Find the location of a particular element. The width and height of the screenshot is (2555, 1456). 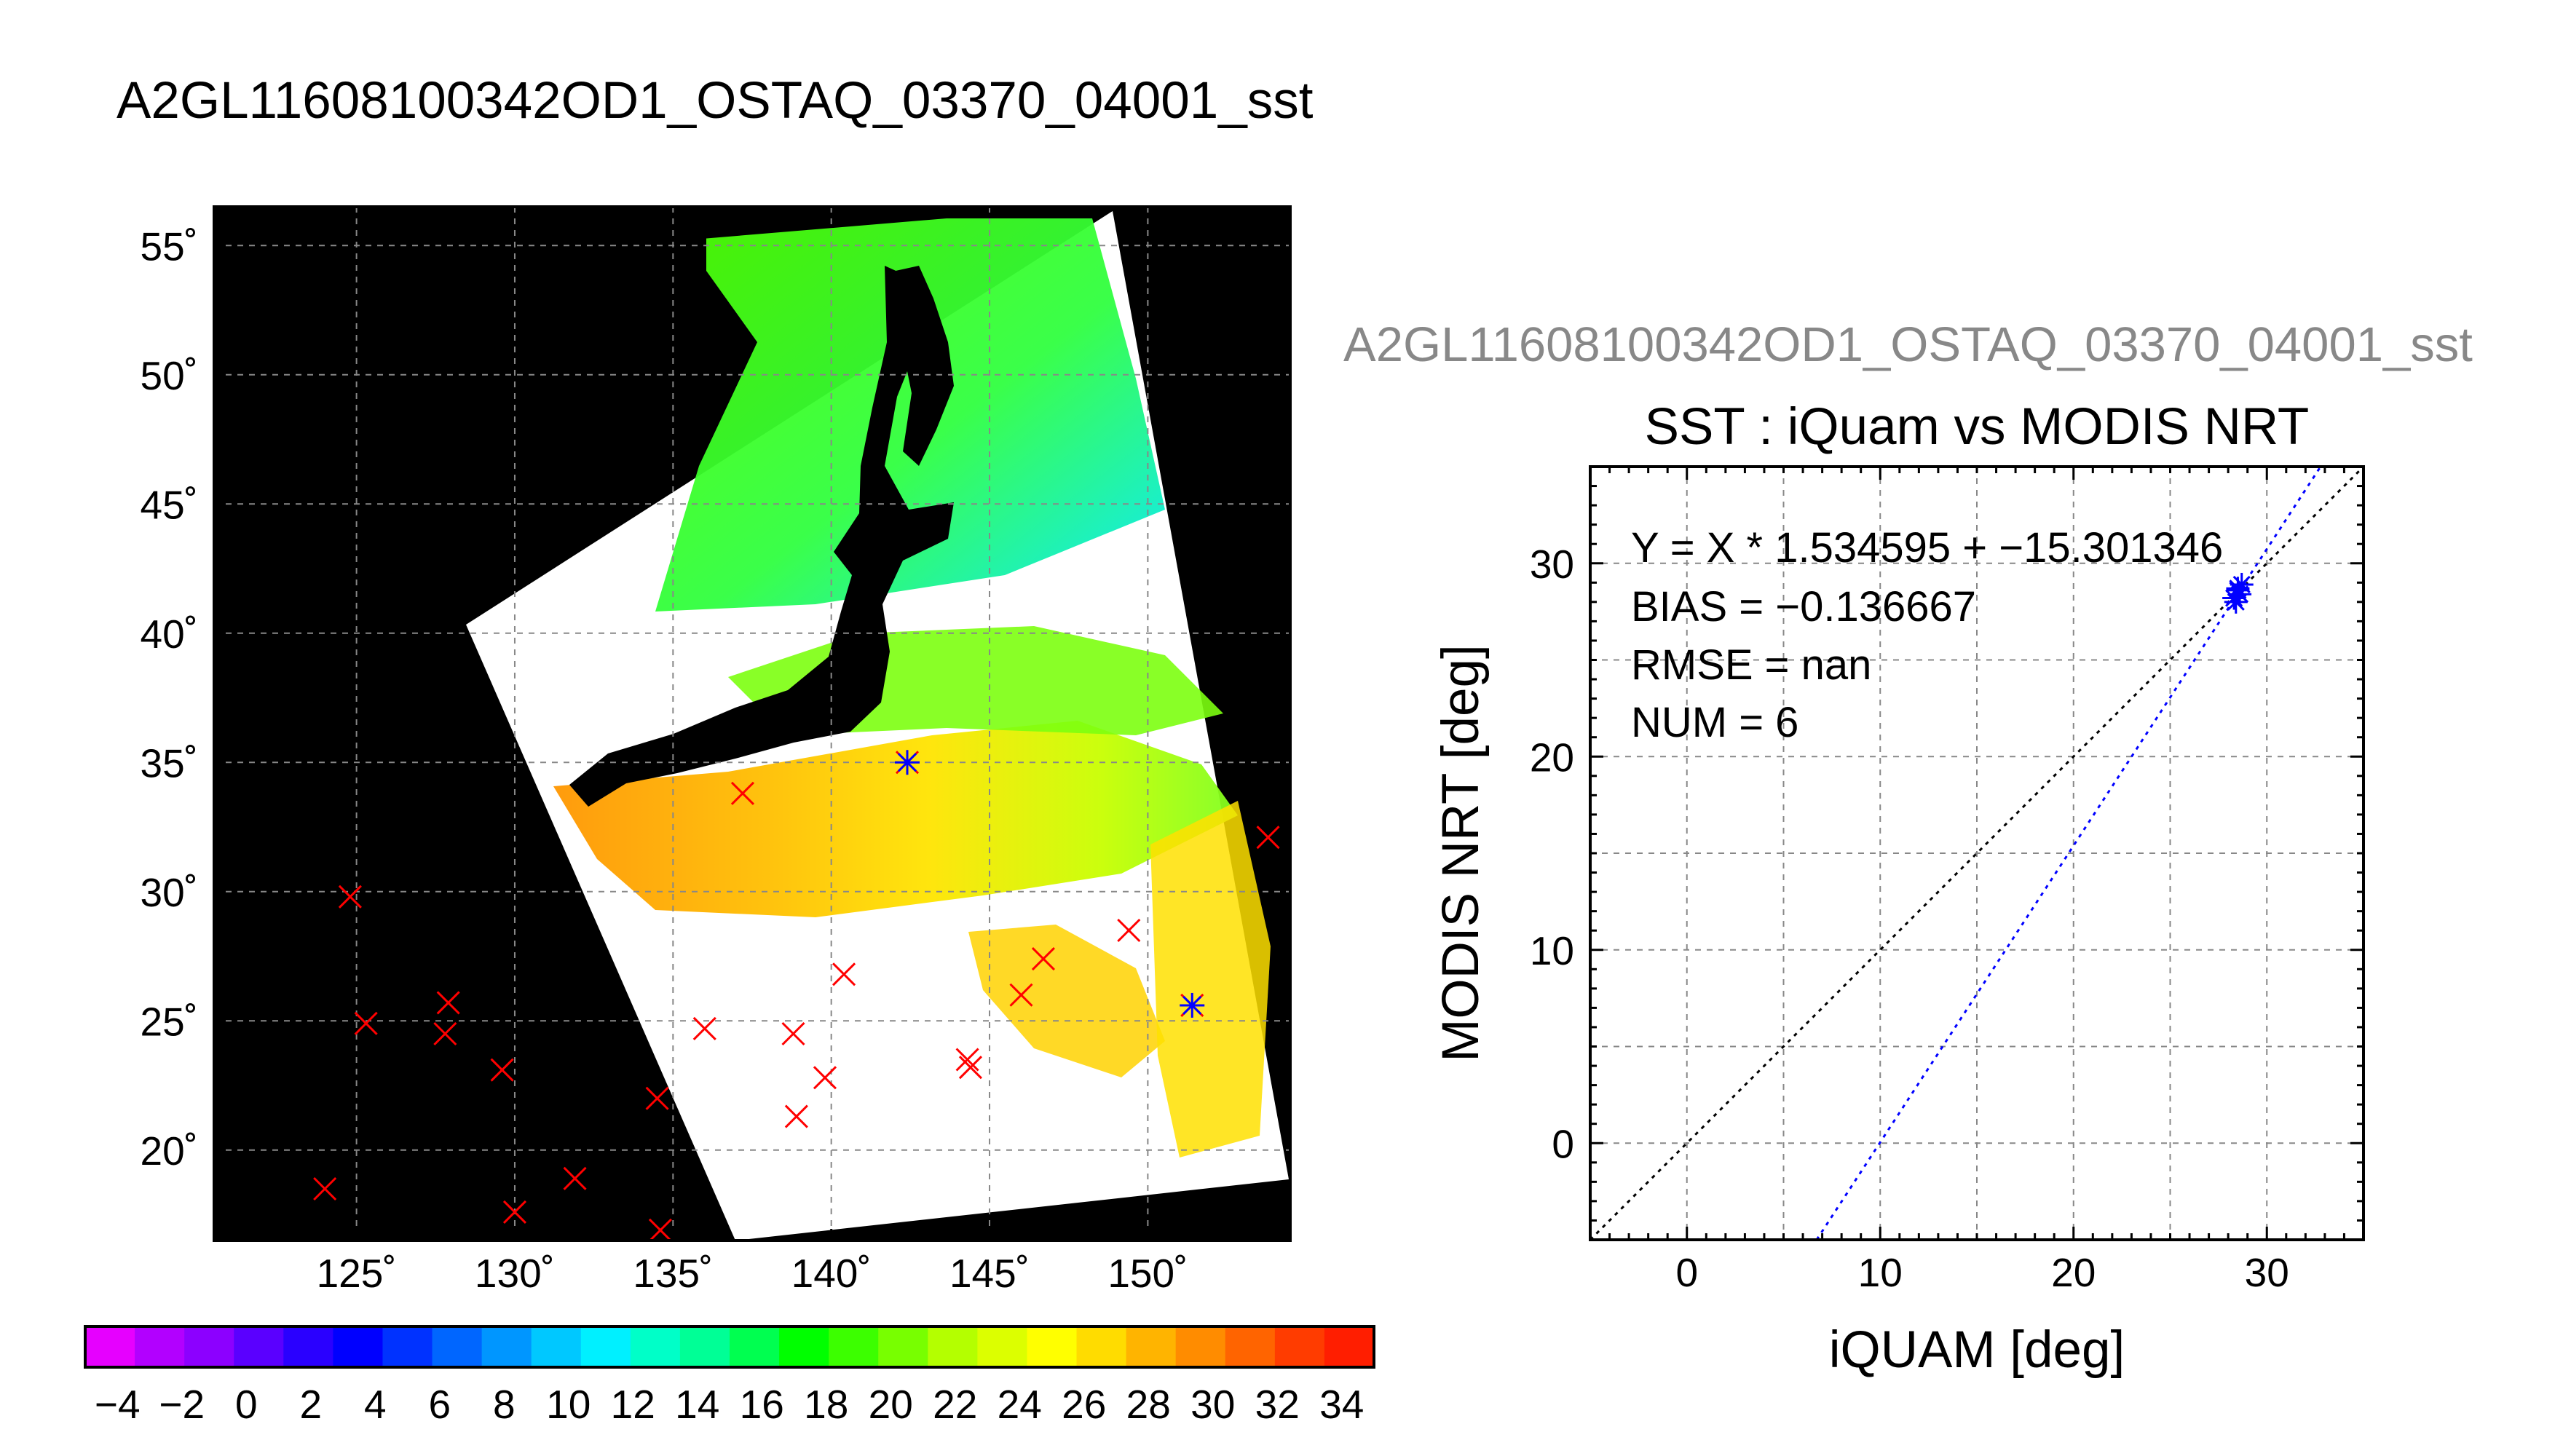

colorbar-tick-label: 28 is located at coordinates (1148, 1404).